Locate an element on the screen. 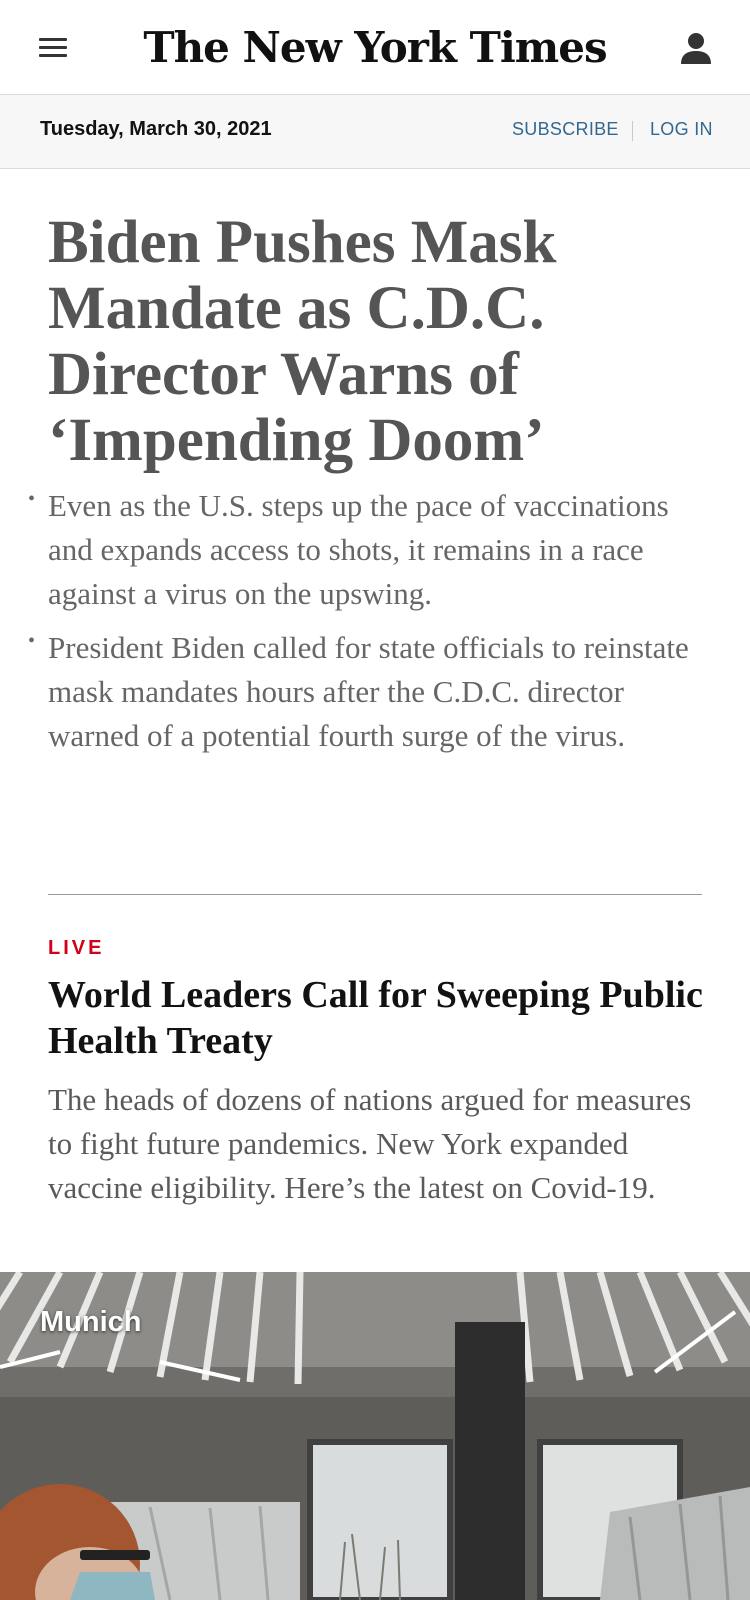 This screenshot has width=750, height=1600. live-badge: LIVE is located at coordinates (76, 948).